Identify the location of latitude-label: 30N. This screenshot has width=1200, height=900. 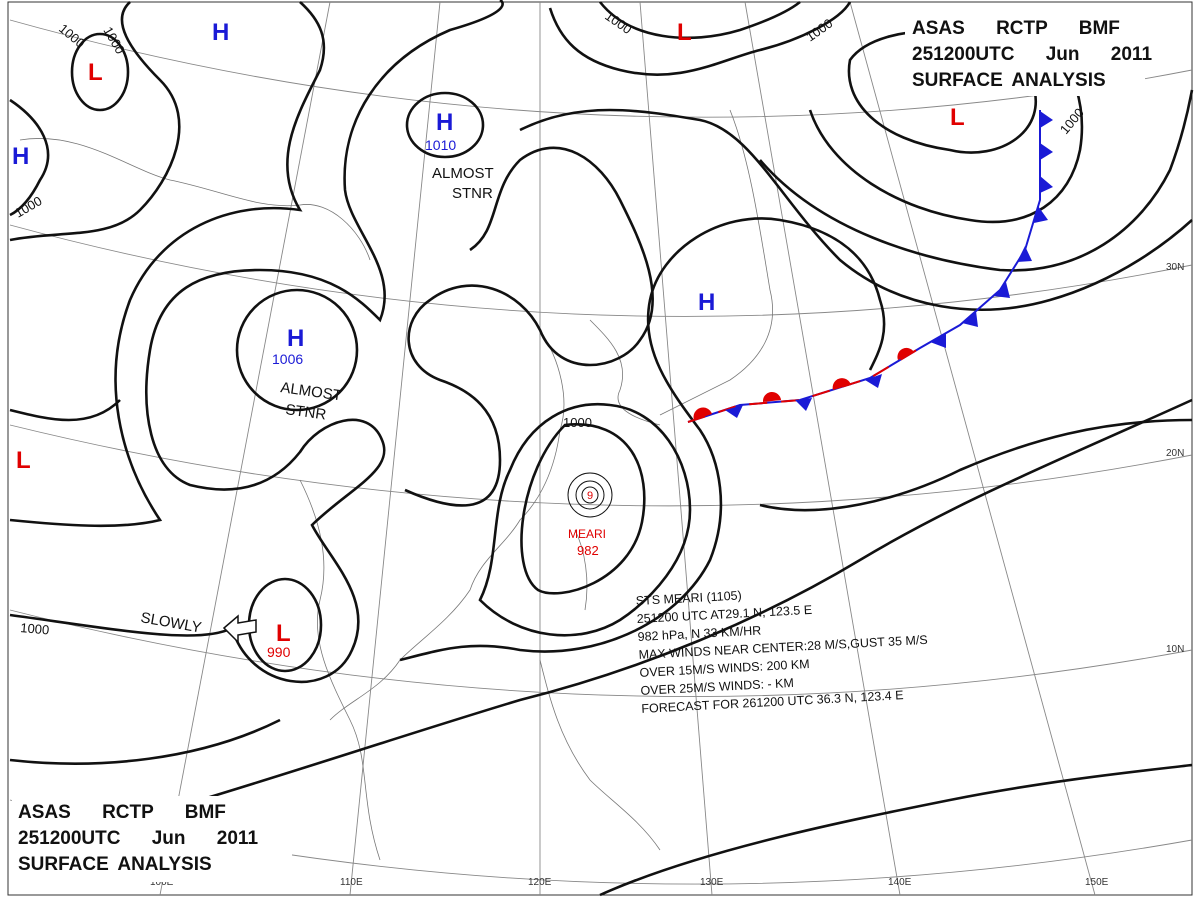
(1175, 267).